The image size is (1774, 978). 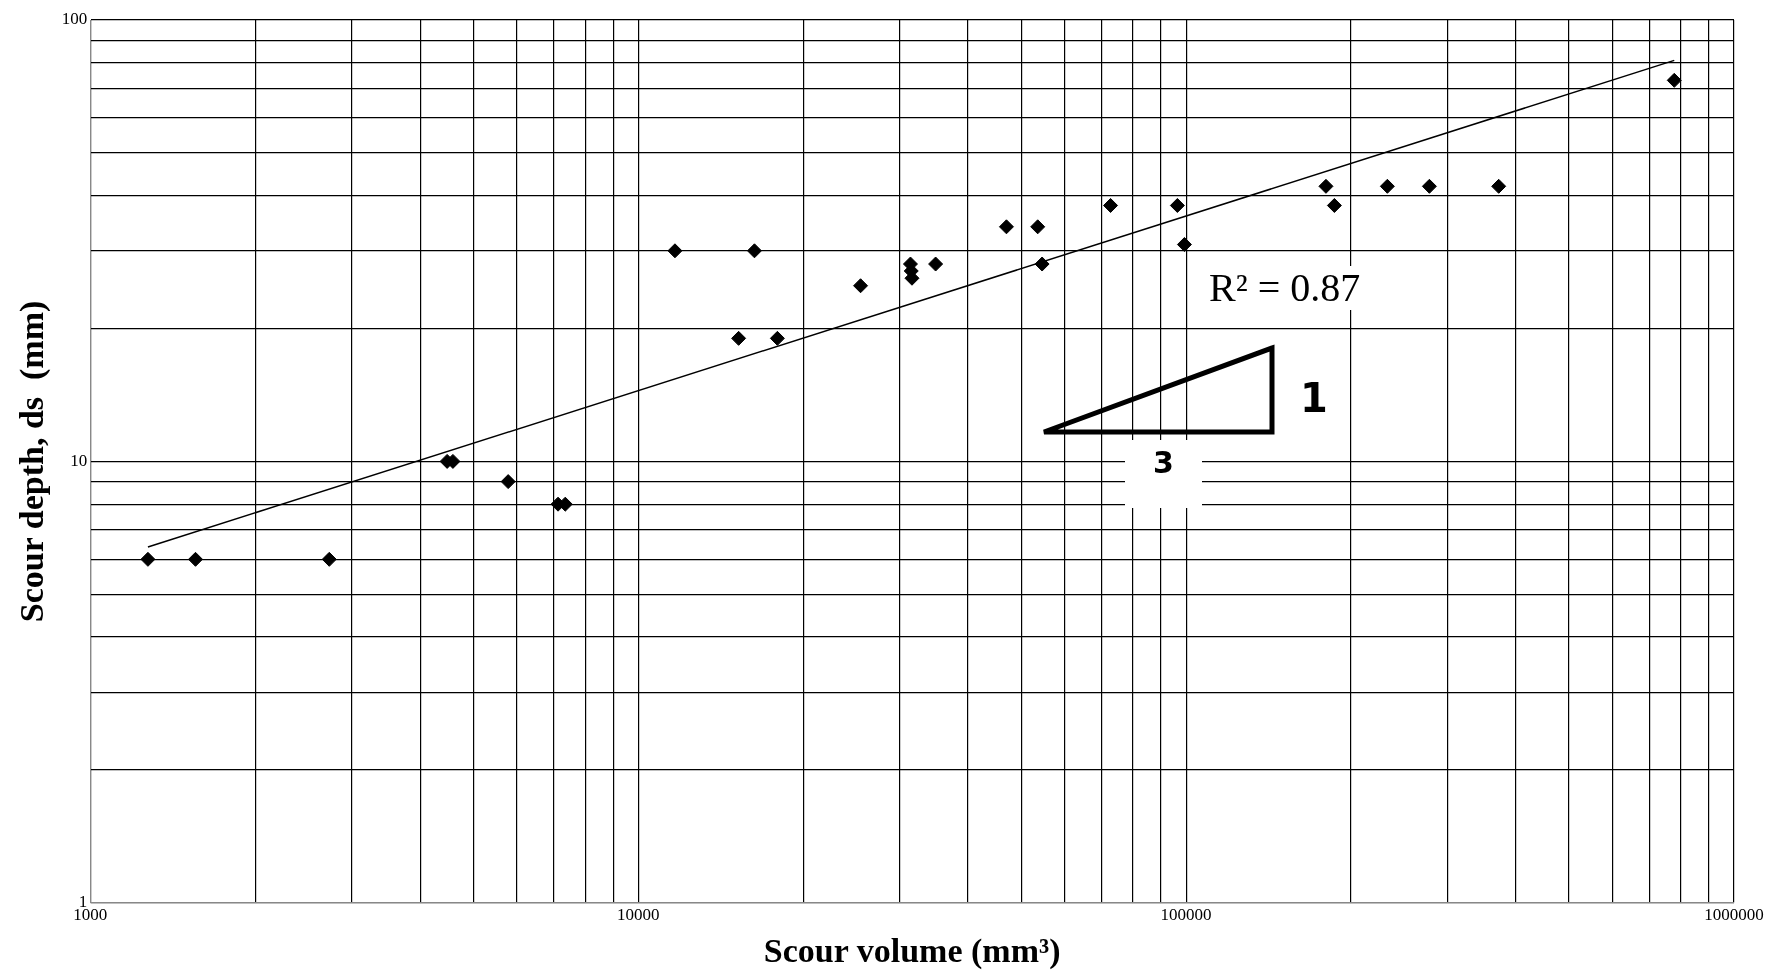 What do you see at coordinates (638, 915) in the screenshot?
I see `x-tick-label: 10000` at bounding box center [638, 915].